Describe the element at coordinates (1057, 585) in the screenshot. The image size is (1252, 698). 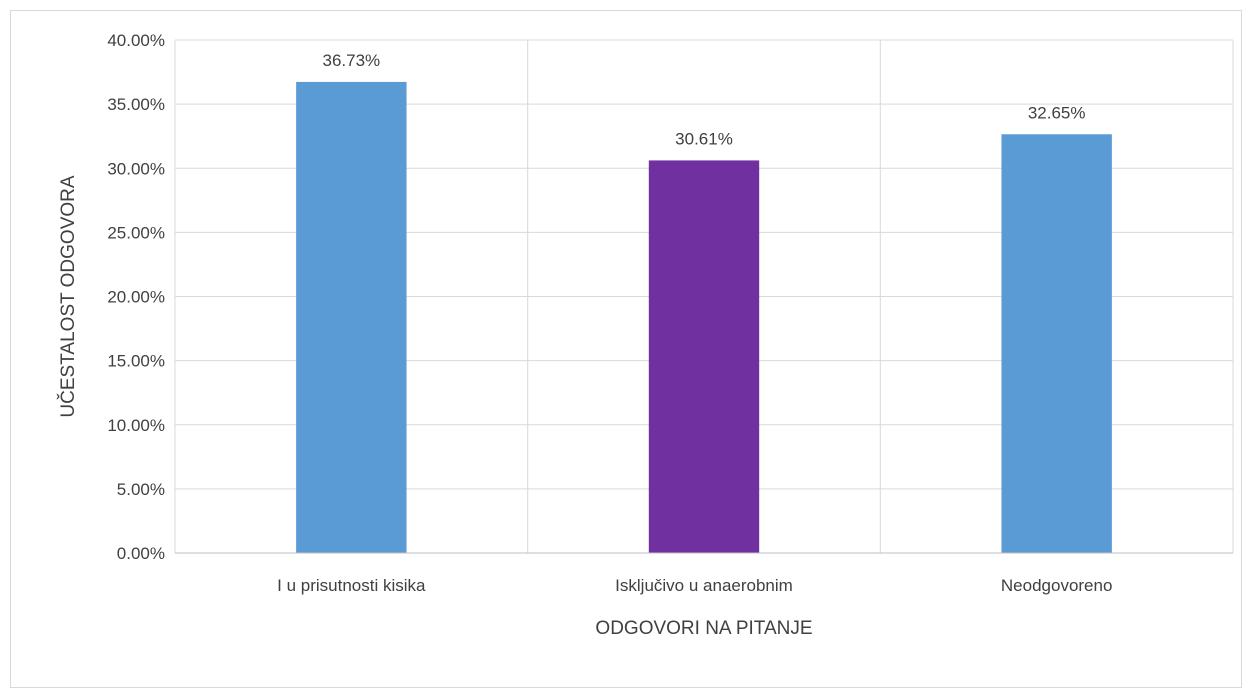
I see `category-label: Neodgovoreno` at that location.